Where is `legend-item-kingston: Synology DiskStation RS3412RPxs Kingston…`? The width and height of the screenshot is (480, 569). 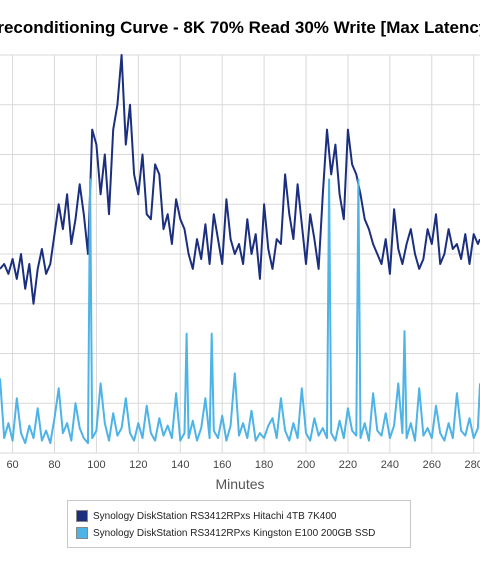 legend-item-kingston: Synology DiskStation RS3412RPxs Kingston… is located at coordinates (225, 534).